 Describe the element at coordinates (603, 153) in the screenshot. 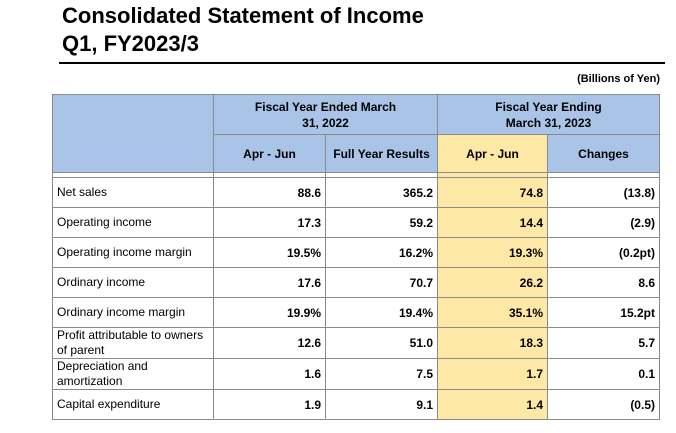

I see `header-col-changes: Changes` at that location.